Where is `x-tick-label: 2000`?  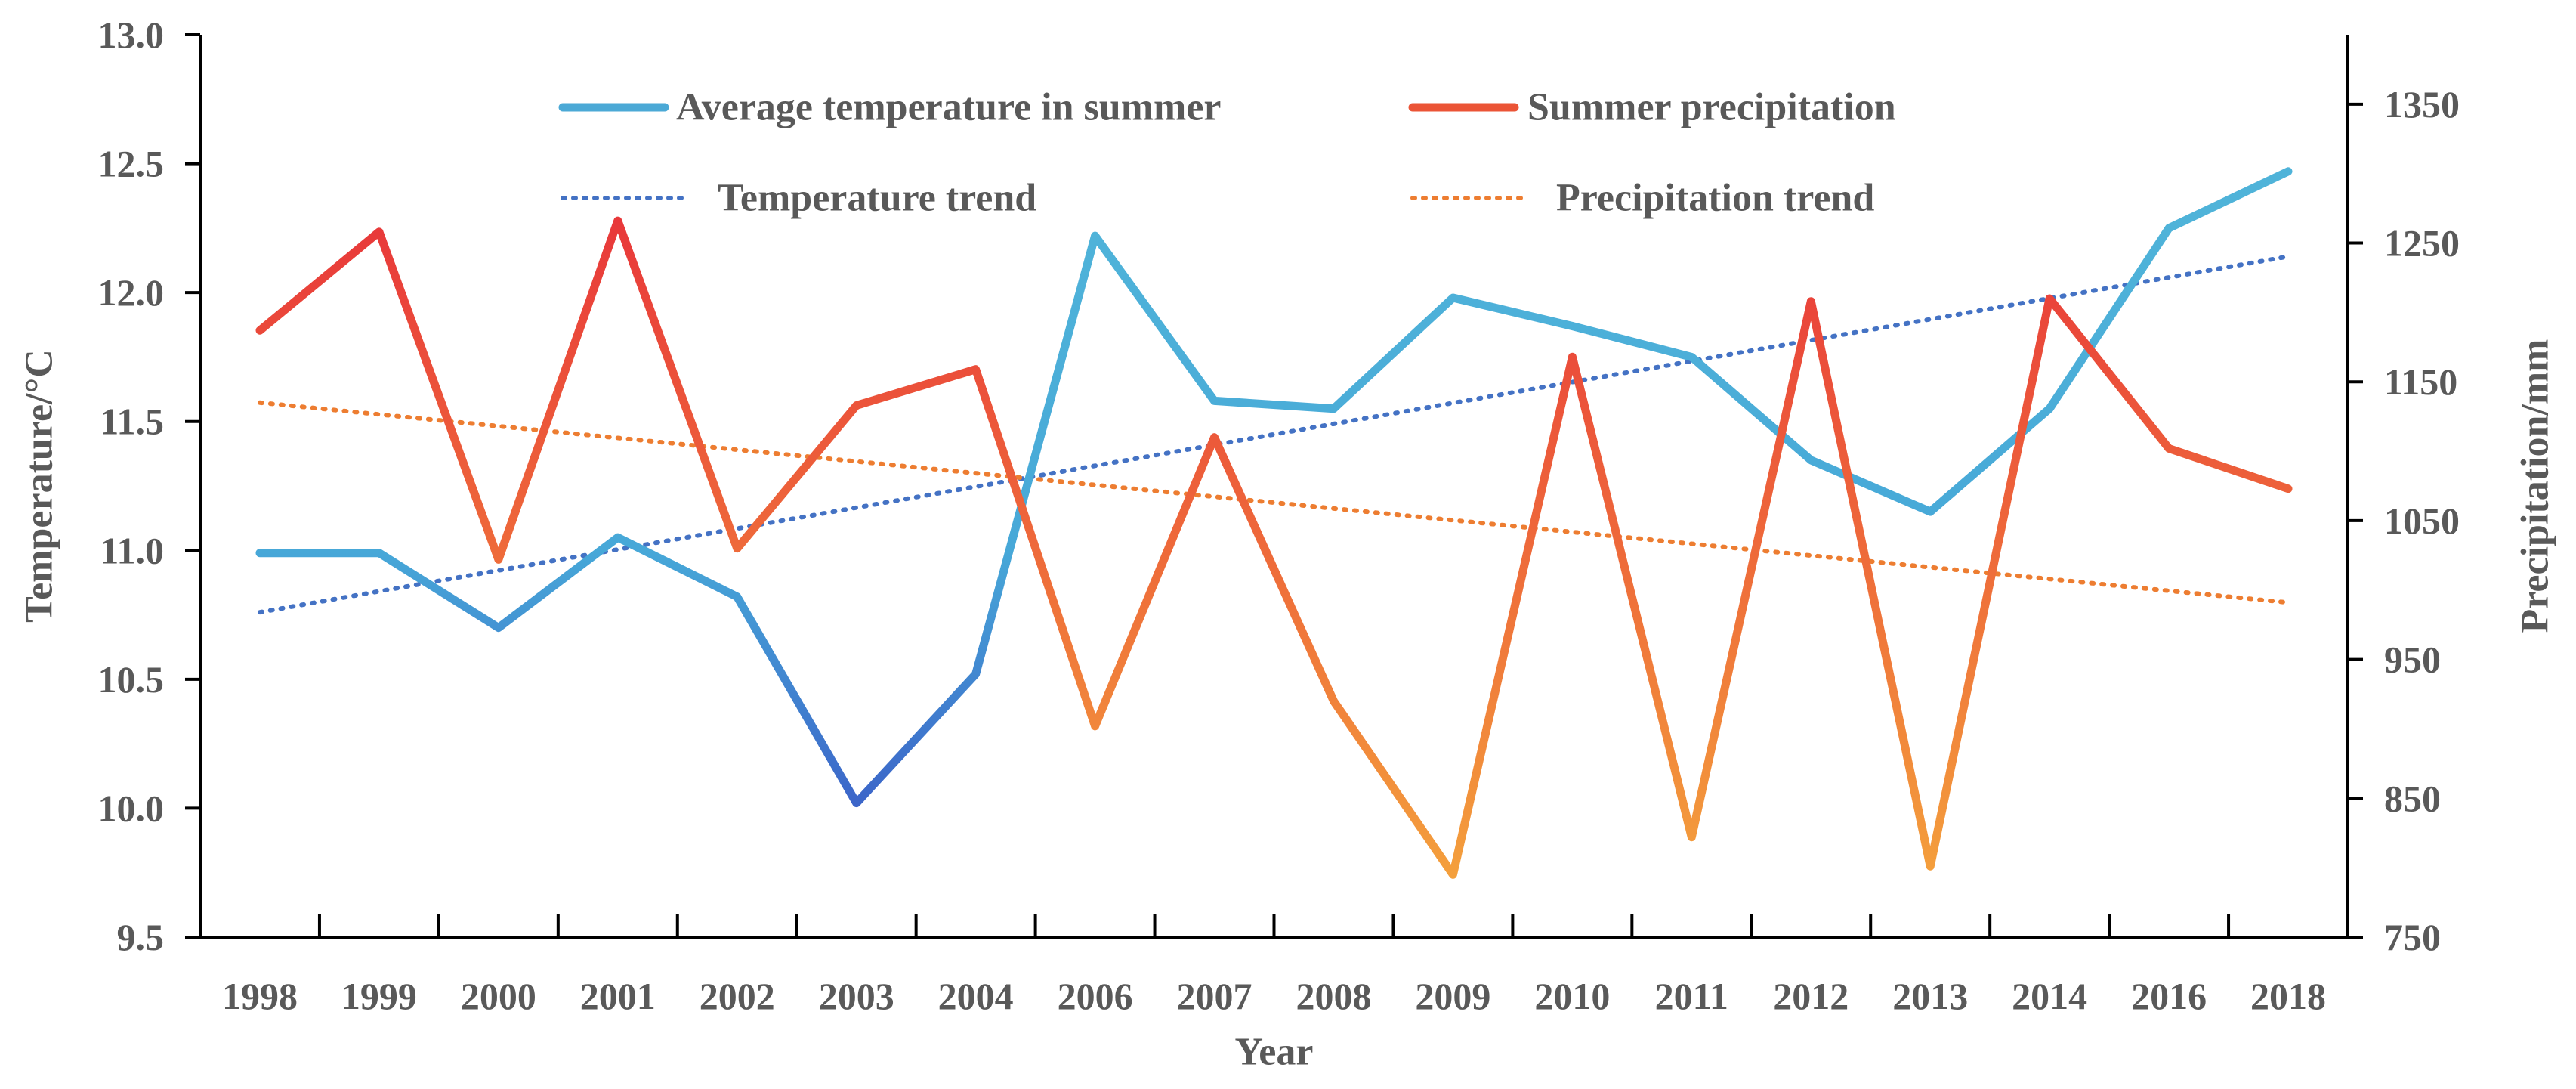
x-tick-label: 2000 is located at coordinates (498, 996).